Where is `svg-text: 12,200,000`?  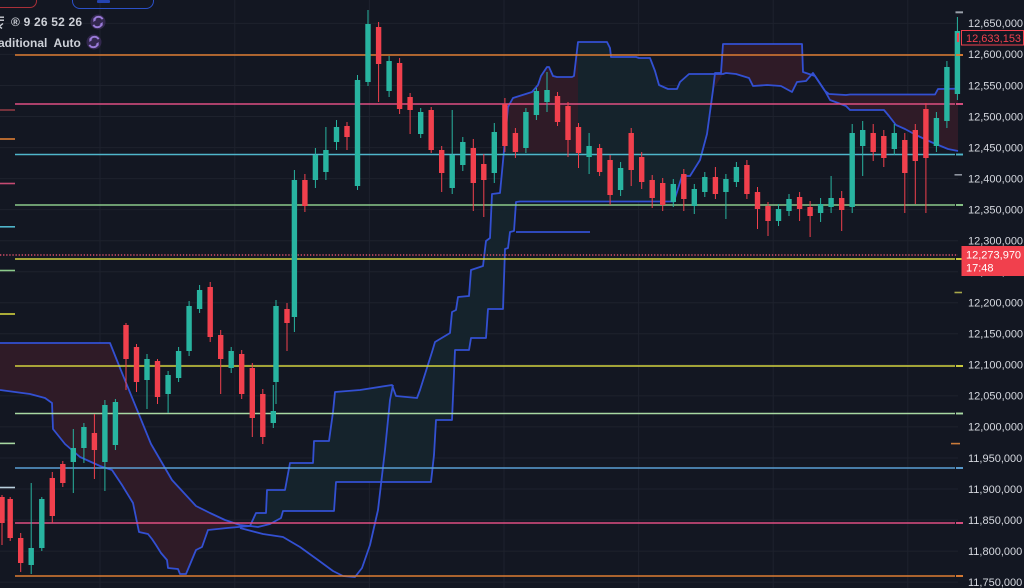 svg-text: 12,200,000 is located at coordinates (995, 304).